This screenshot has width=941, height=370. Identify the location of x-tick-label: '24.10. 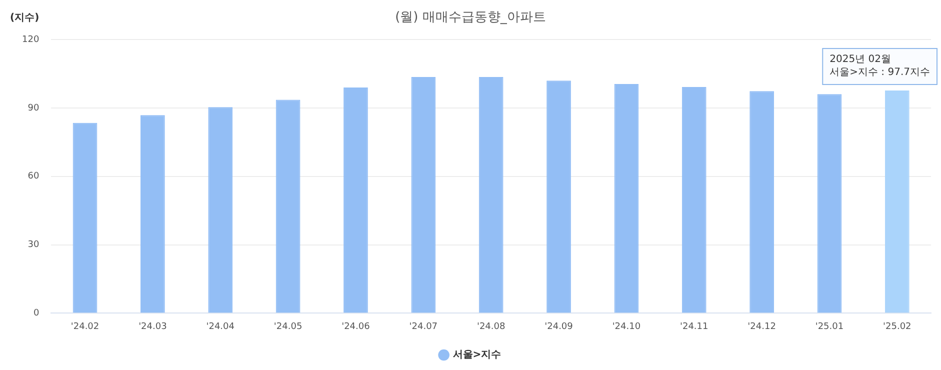
(626, 327).